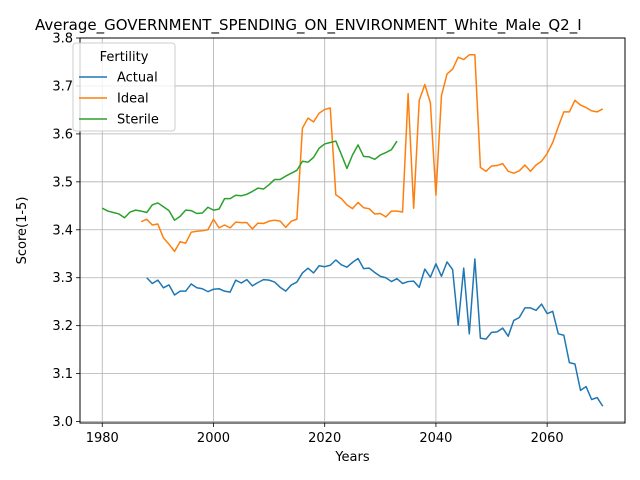 This screenshot has height=480, width=640. I want to click on x-tick-label: 2040, so click(435, 438).